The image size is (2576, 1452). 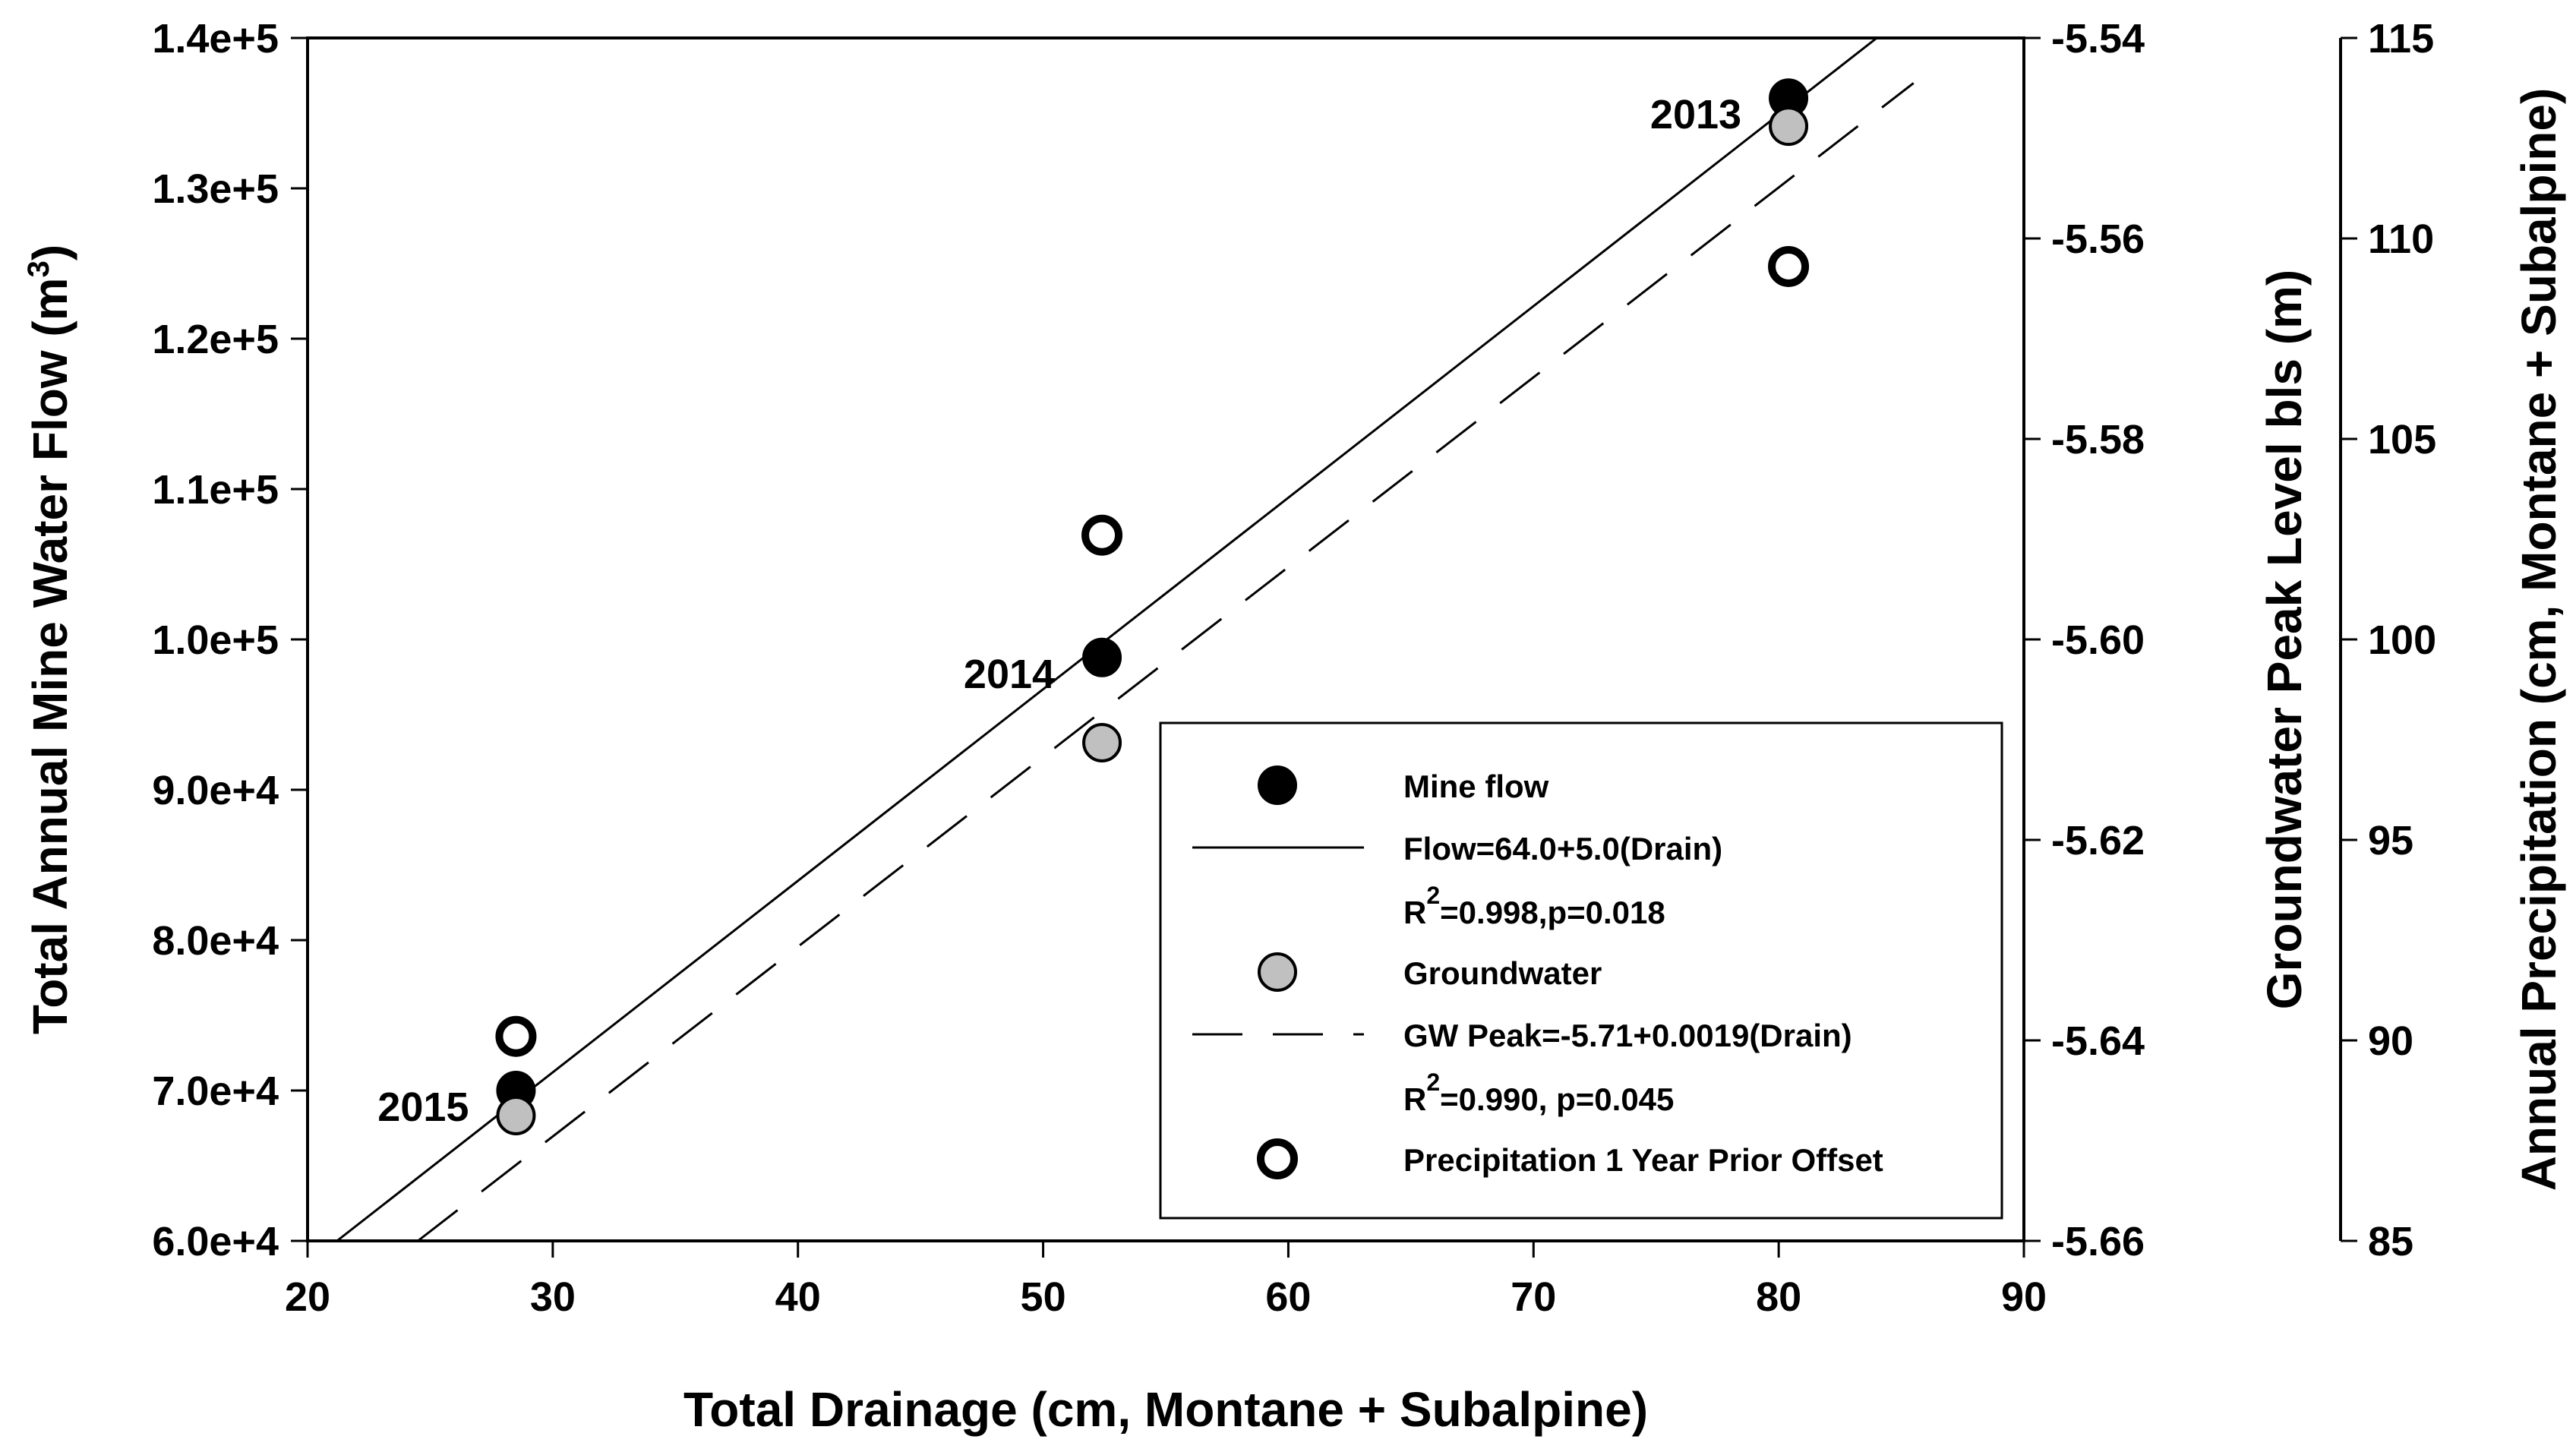 What do you see at coordinates (2098, 1241) in the screenshot?
I see `y2-tick-label: -5.66` at bounding box center [2098, 1241].